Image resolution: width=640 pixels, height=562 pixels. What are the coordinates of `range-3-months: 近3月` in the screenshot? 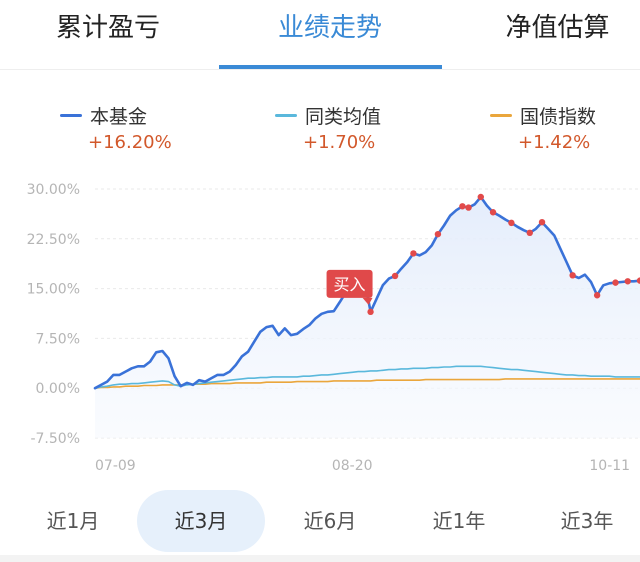 It's located at (201, 521).